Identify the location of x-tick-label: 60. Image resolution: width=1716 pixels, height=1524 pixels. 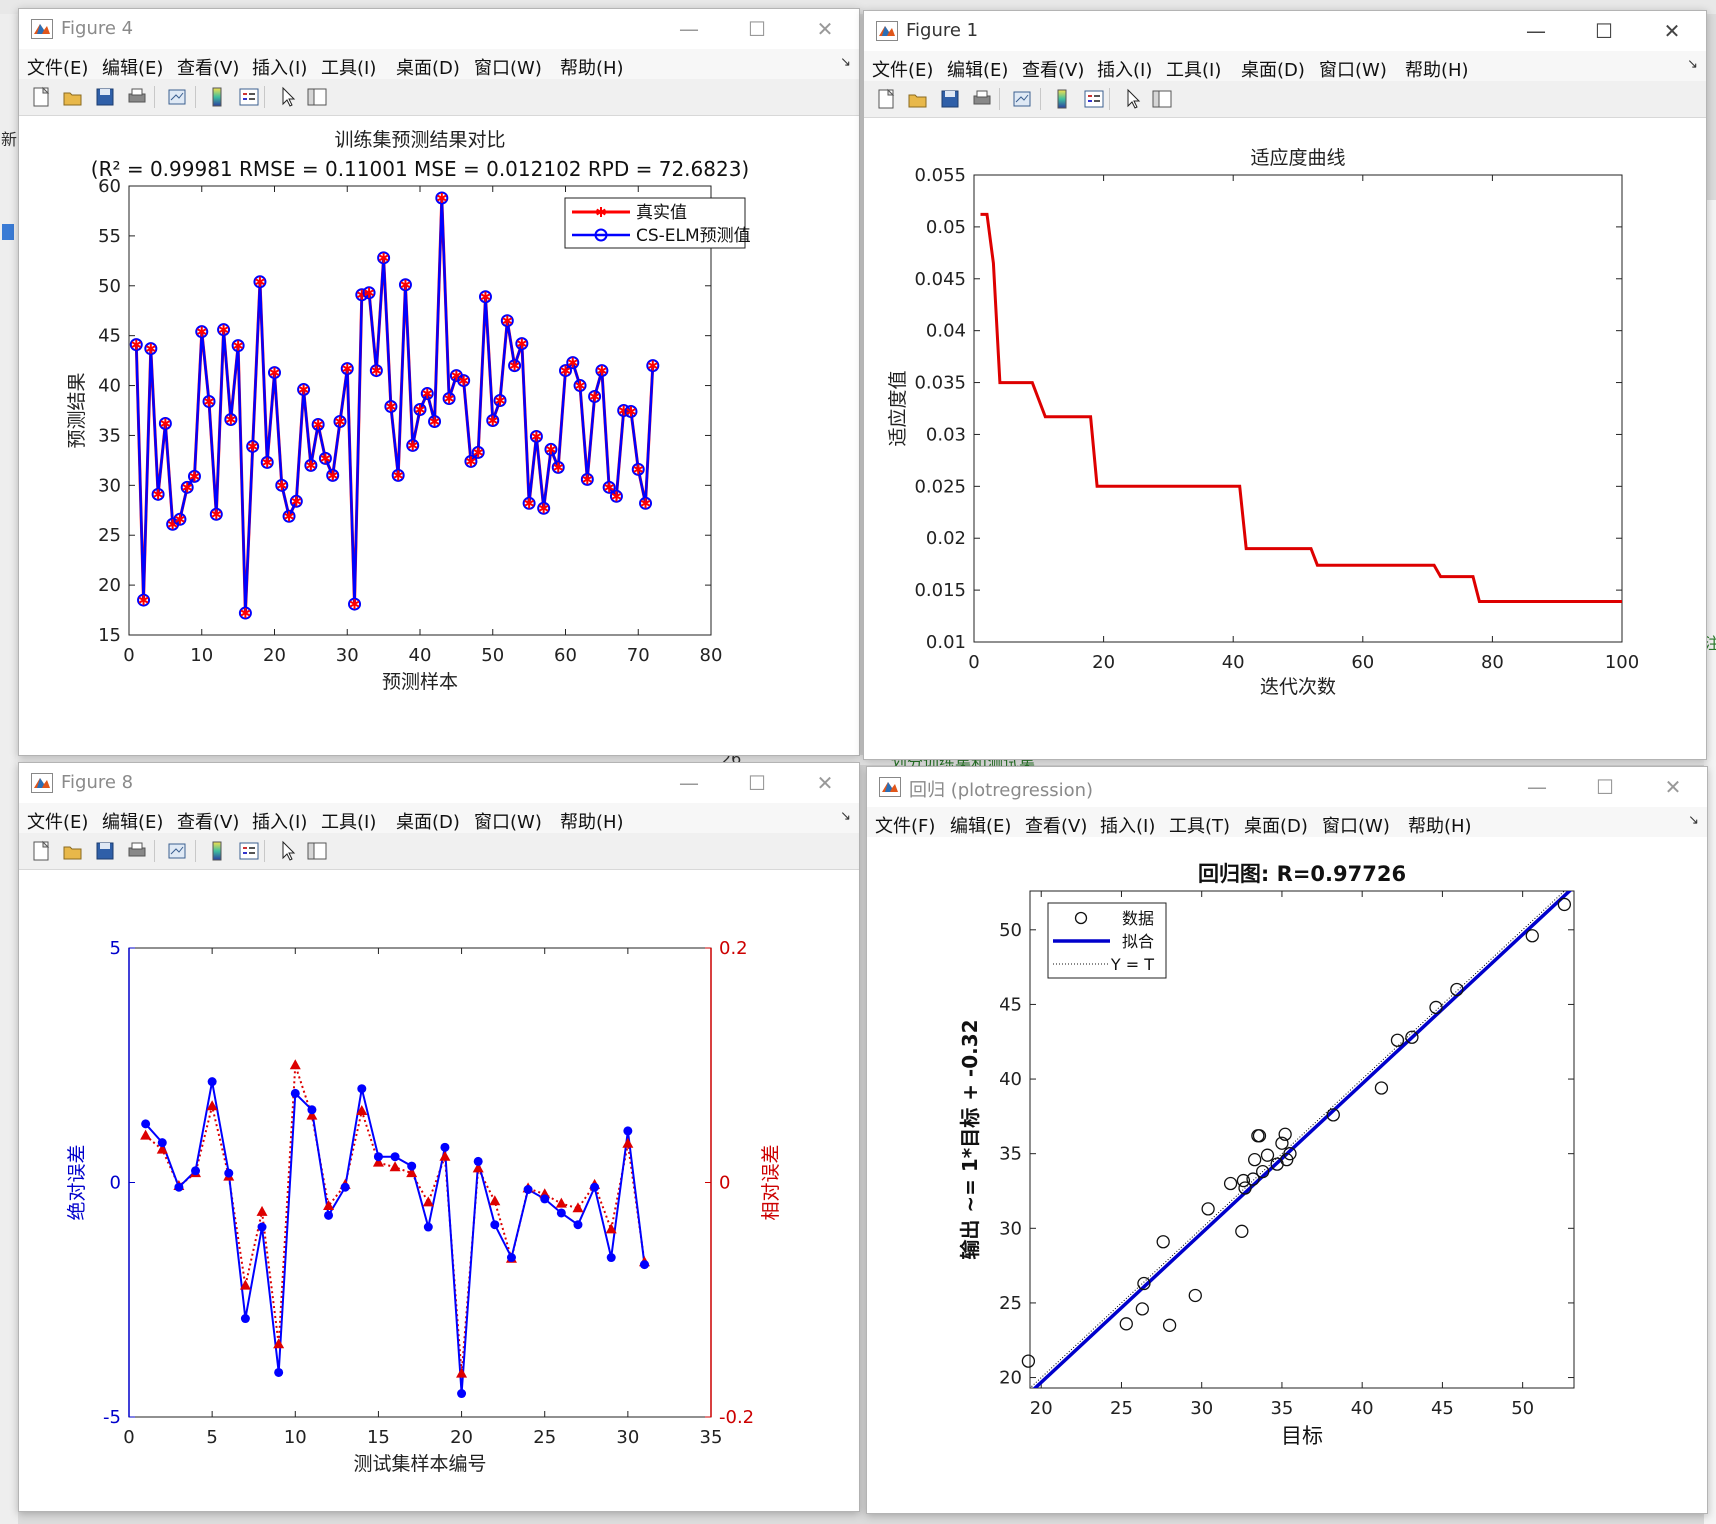
(565, 655).